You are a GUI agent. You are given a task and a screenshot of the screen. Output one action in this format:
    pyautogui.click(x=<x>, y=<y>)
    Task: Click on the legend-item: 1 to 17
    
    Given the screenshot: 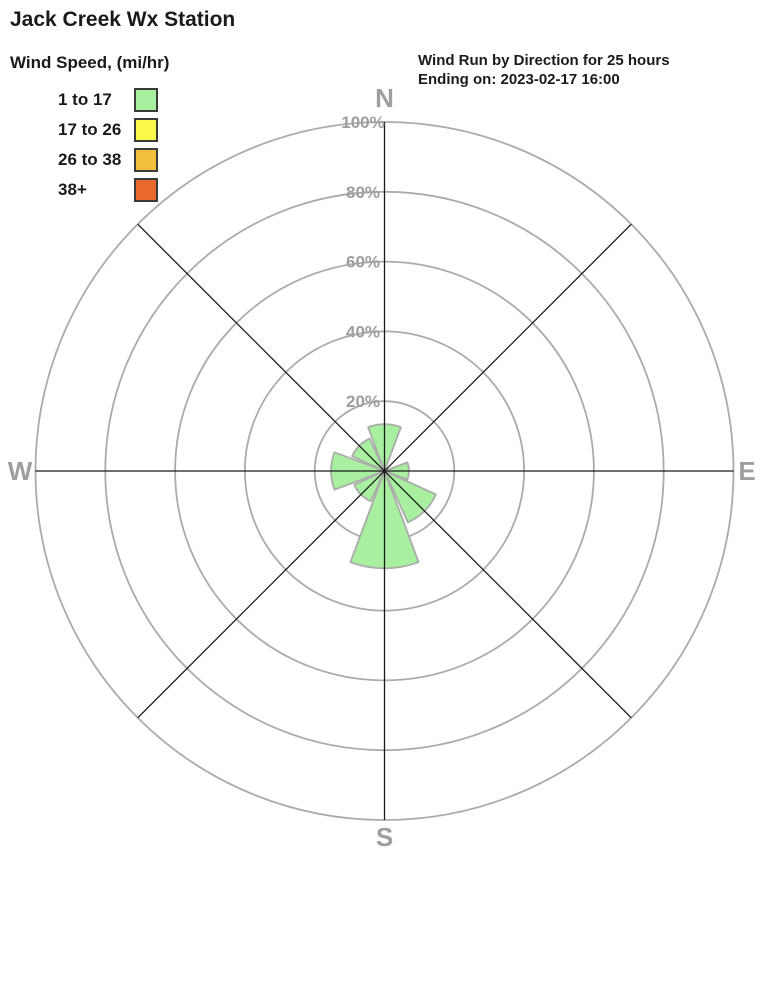 What is the action you would take?
    pyautogui.click(x=84, y=100)
    